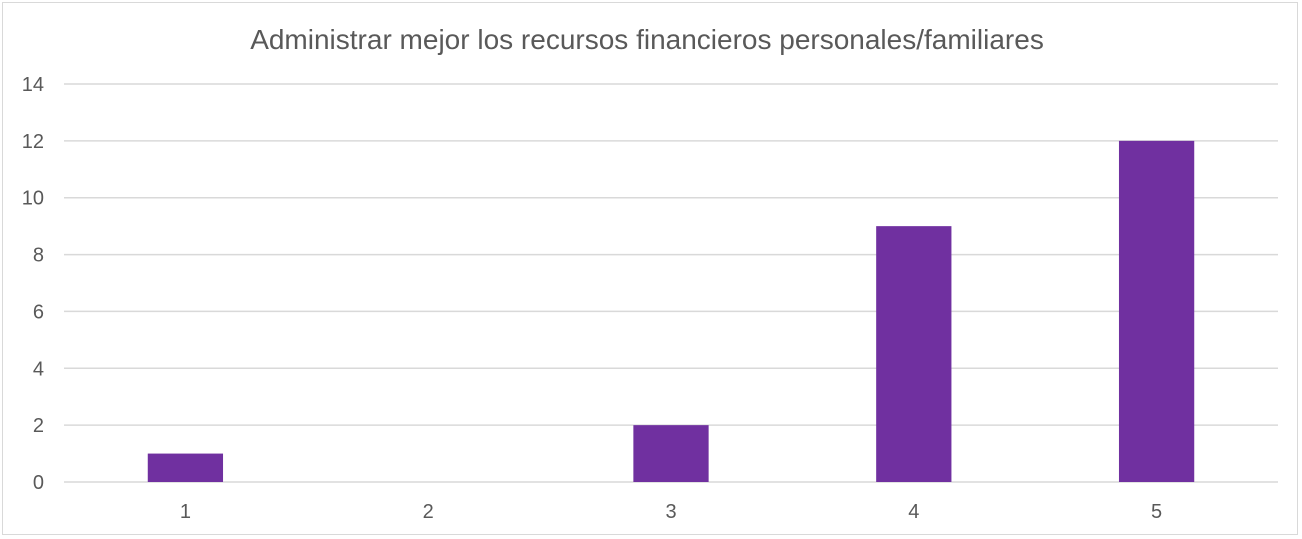  I want to click on y-tick-label: 10, so click(33, 199).